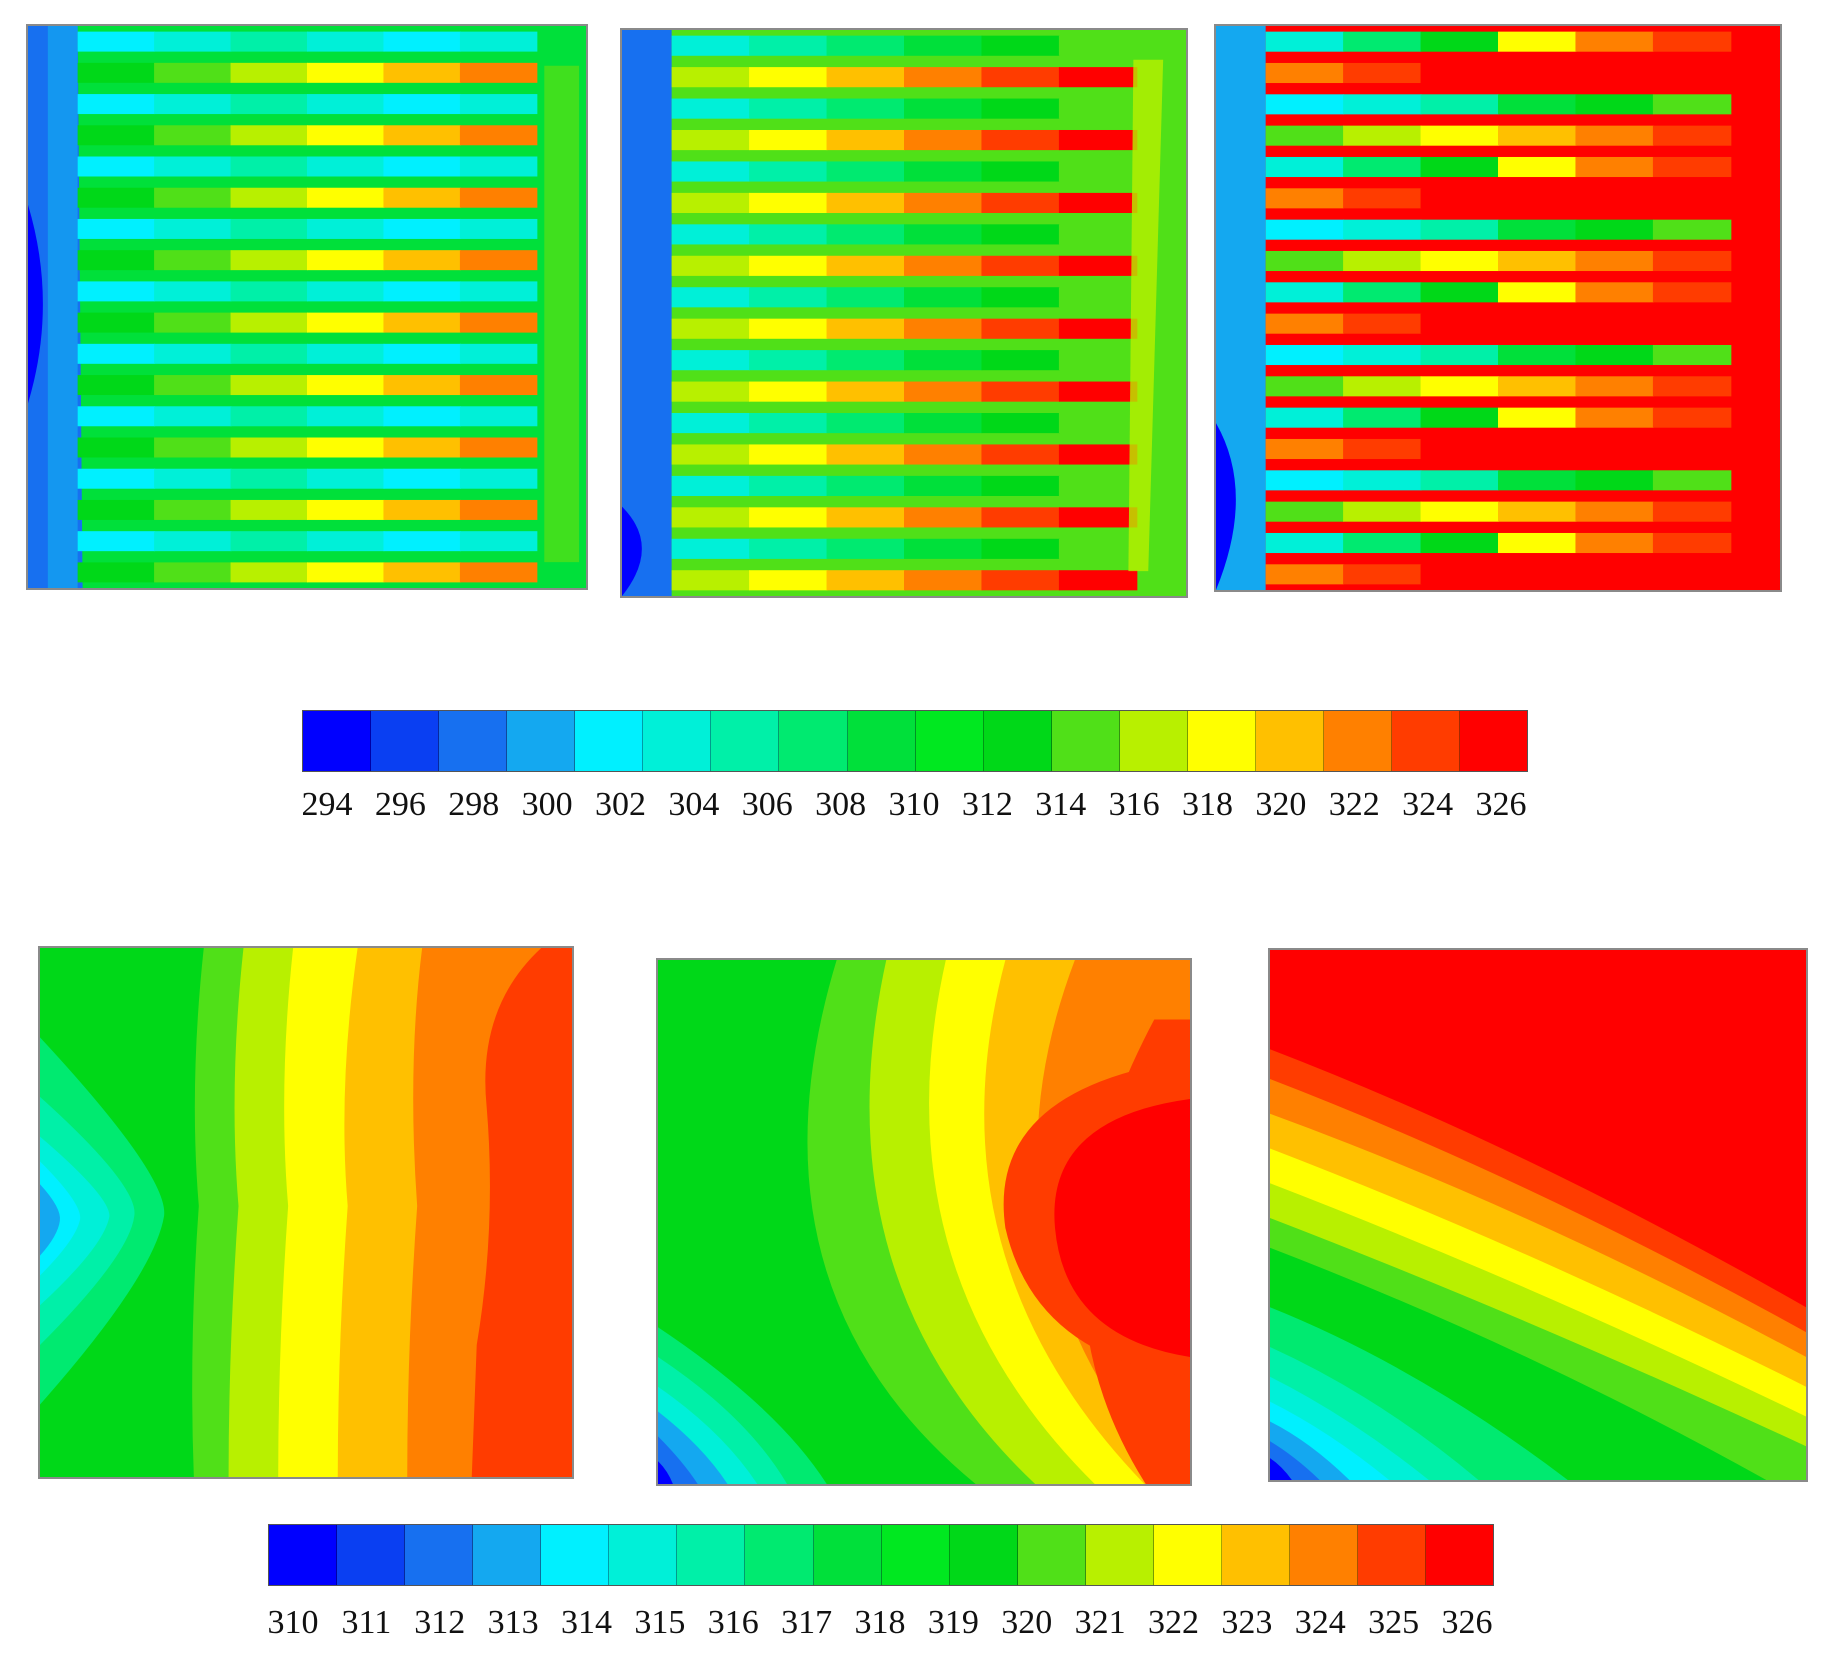 This screenshot has height=1666, width=1828. Describe the element at coordinates (767, 804) in the screenshot. I see `colorbar-top-tick-label: 306` at that location.